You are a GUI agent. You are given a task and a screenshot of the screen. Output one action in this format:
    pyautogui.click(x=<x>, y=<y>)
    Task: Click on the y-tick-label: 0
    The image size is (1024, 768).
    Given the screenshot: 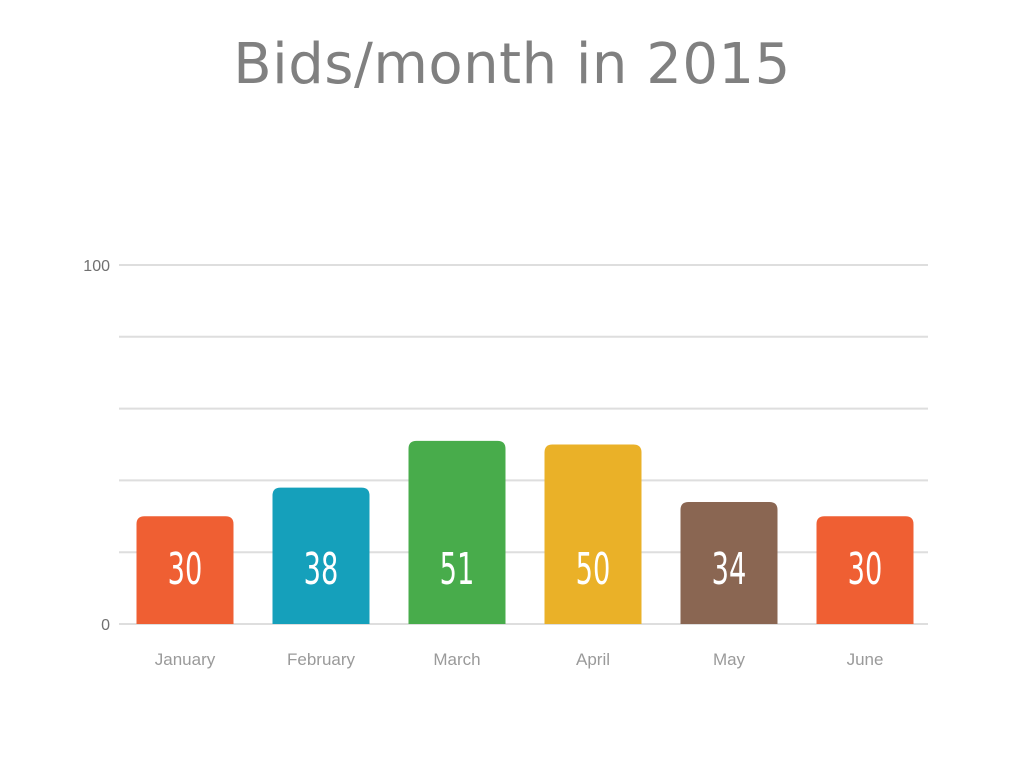 What is the action you would take?
    pyautogui.click(x=105, y=625)
    